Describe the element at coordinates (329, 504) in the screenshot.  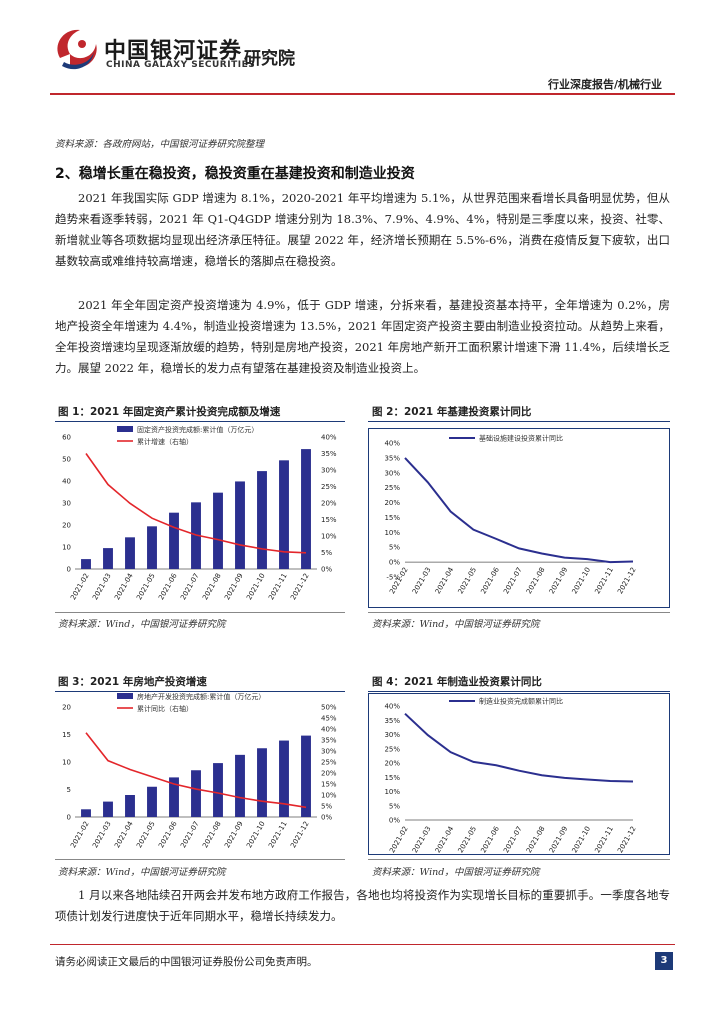
I see `y2-tick-label: 20%` at that location.